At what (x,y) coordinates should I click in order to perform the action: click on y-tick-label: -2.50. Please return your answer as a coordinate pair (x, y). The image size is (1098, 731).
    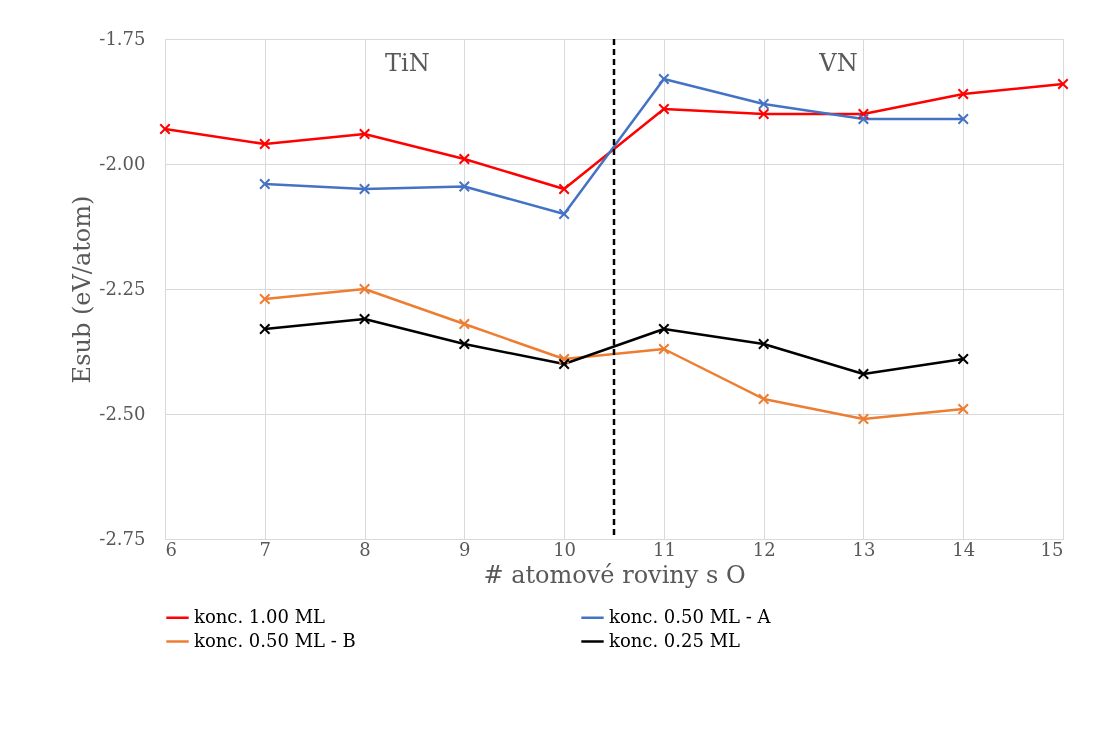
    Looking at the image, I should click on (122, 413).